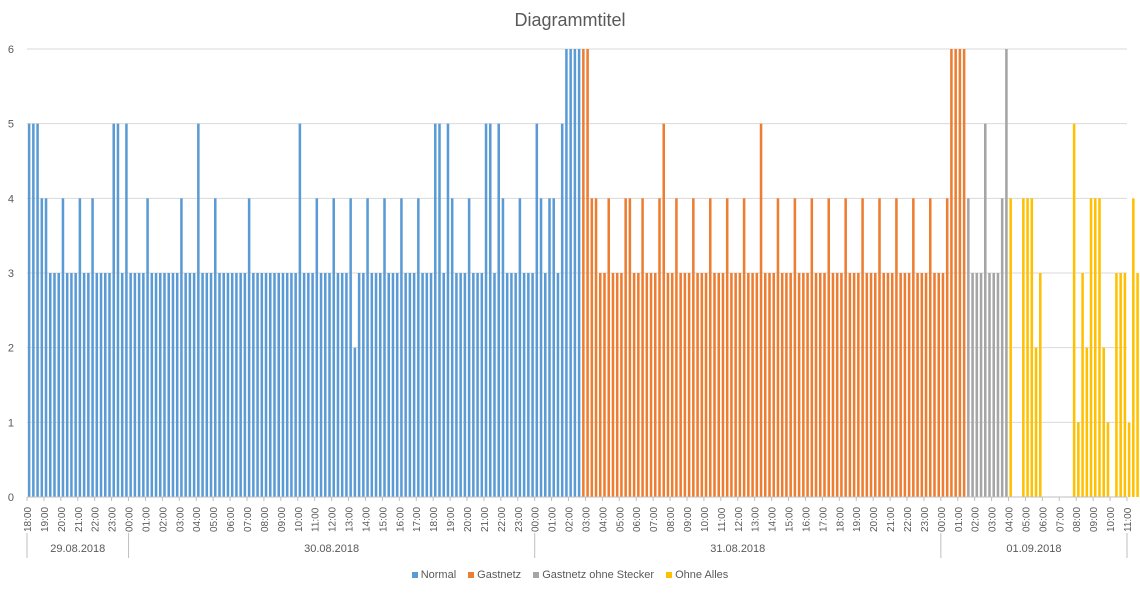  What do you see at coordinates (299, 519) in the screenshot?
I see `x-tick-label: 10:00` at bounding box center [299, 519].